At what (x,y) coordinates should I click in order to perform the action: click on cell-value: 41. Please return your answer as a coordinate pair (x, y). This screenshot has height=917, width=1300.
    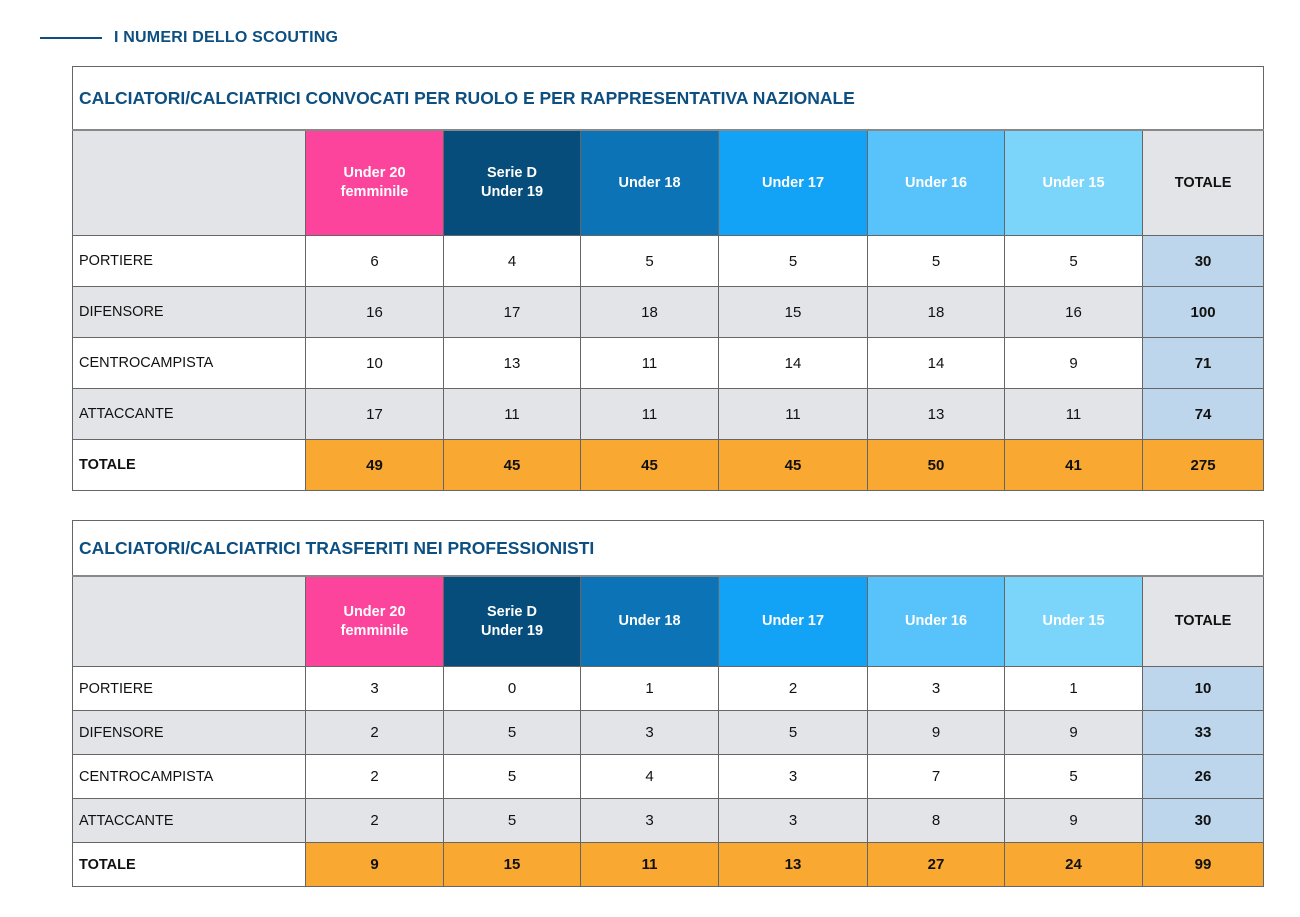
    Looking at the image, I should click on (1073, 465).